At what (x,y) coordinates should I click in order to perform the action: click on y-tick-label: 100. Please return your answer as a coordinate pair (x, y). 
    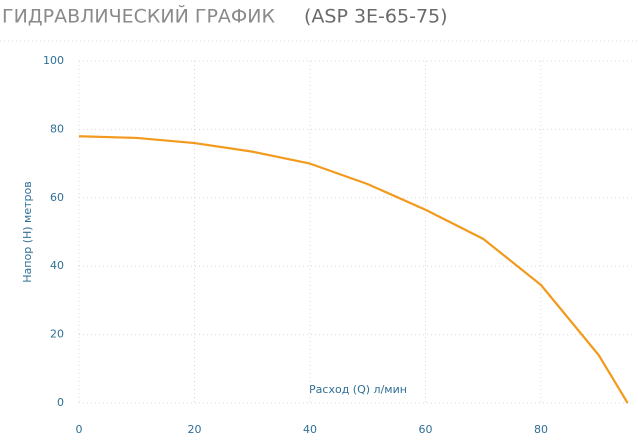
    Looking at the image, I should click on (53, 60).